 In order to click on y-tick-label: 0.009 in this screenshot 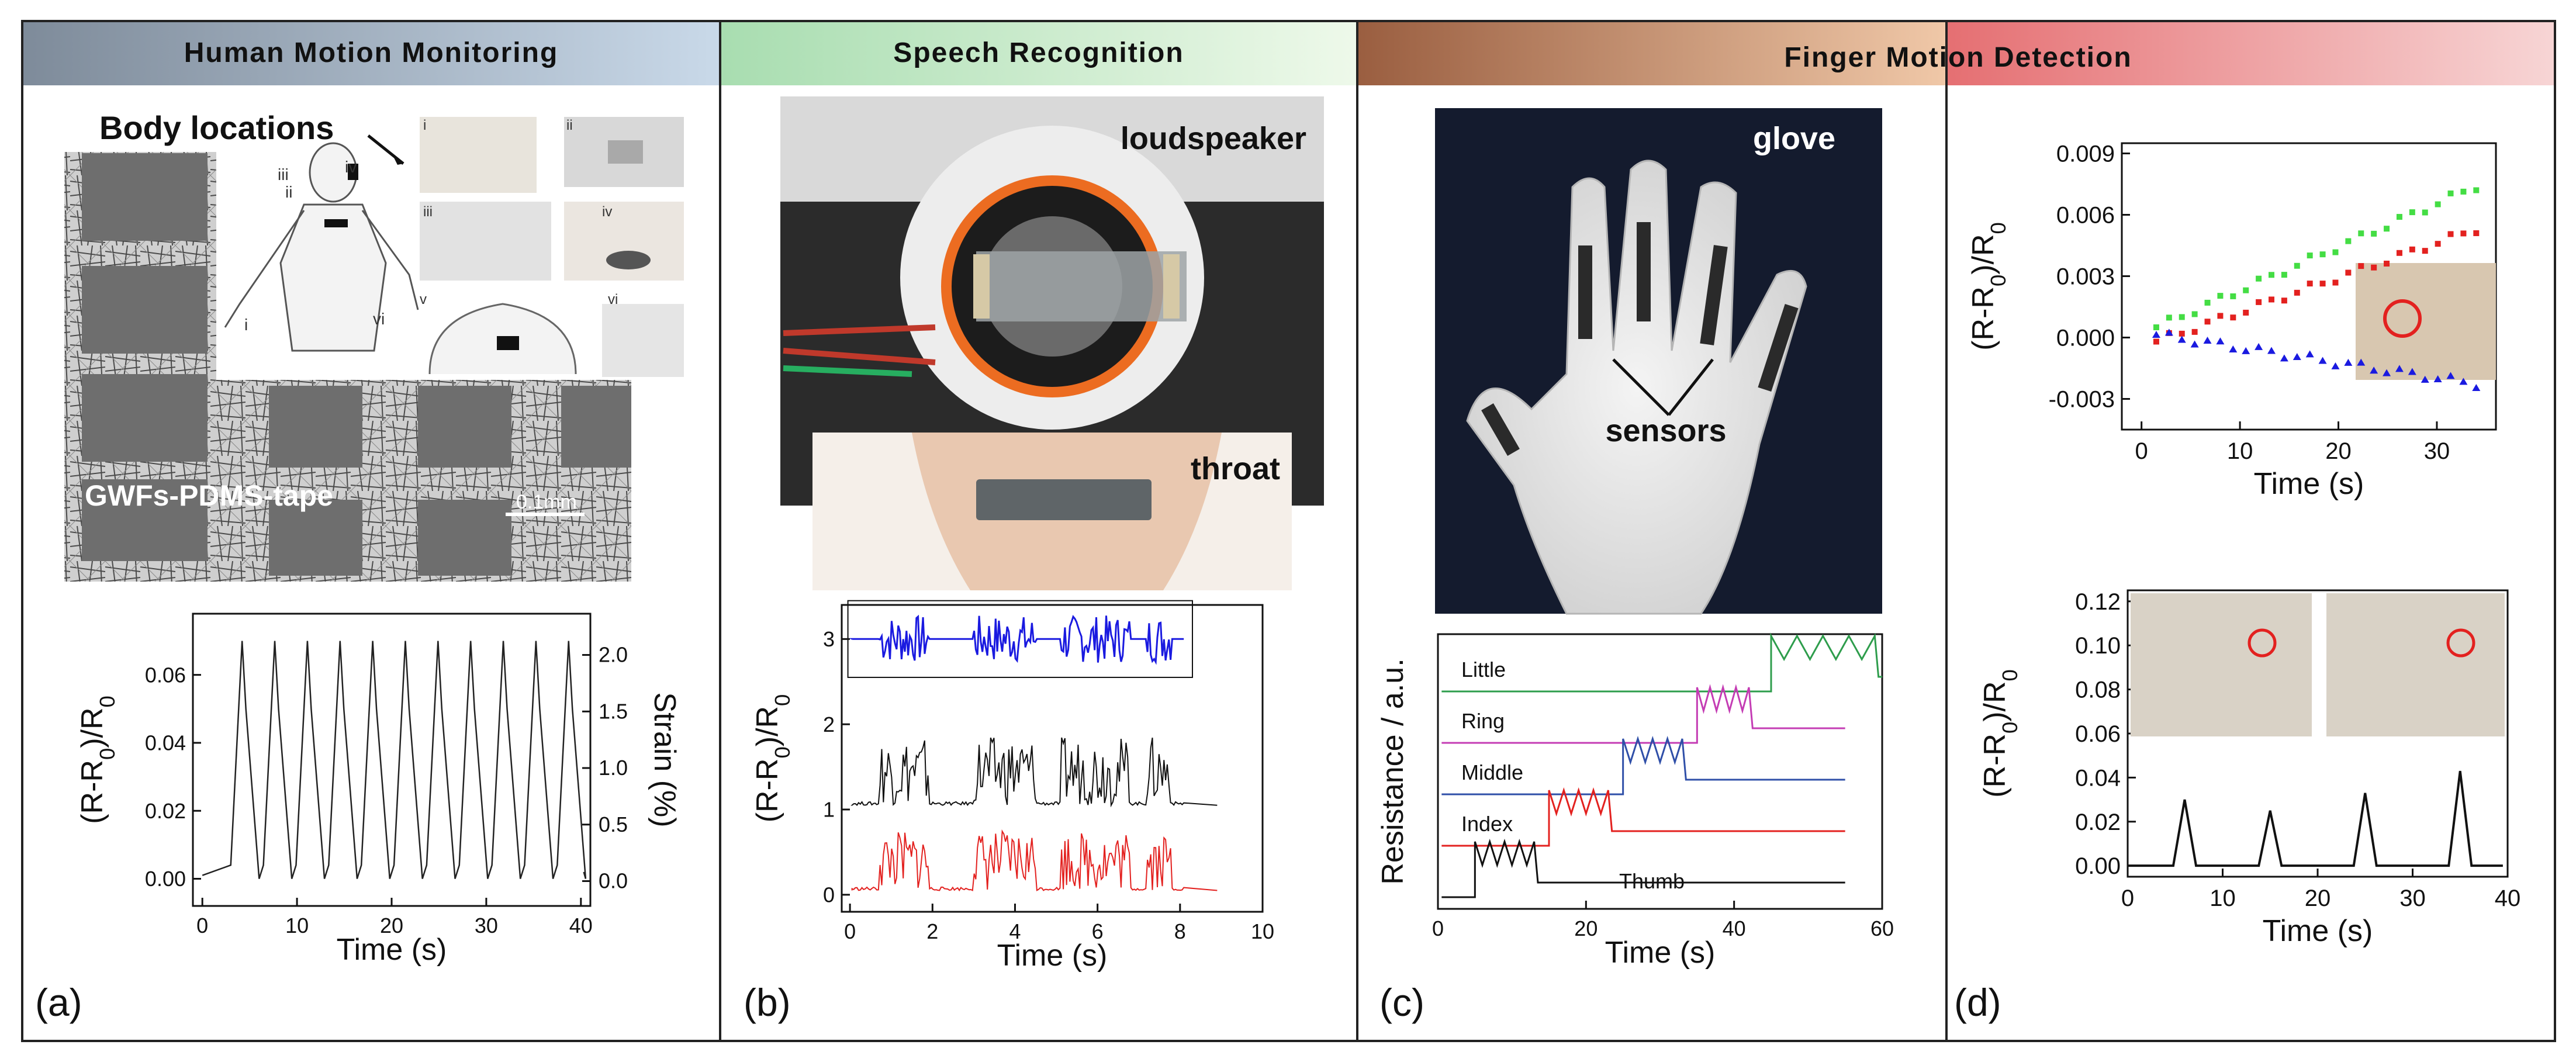, I will do `click(2085, 154)`.